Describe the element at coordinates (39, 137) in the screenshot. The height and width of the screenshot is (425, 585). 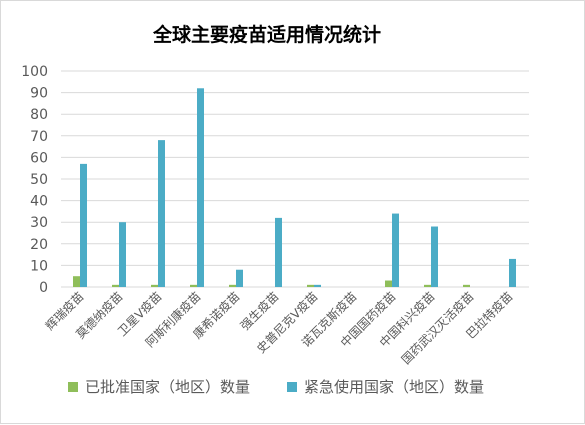
I see `y-tick-label: 70` at that location.